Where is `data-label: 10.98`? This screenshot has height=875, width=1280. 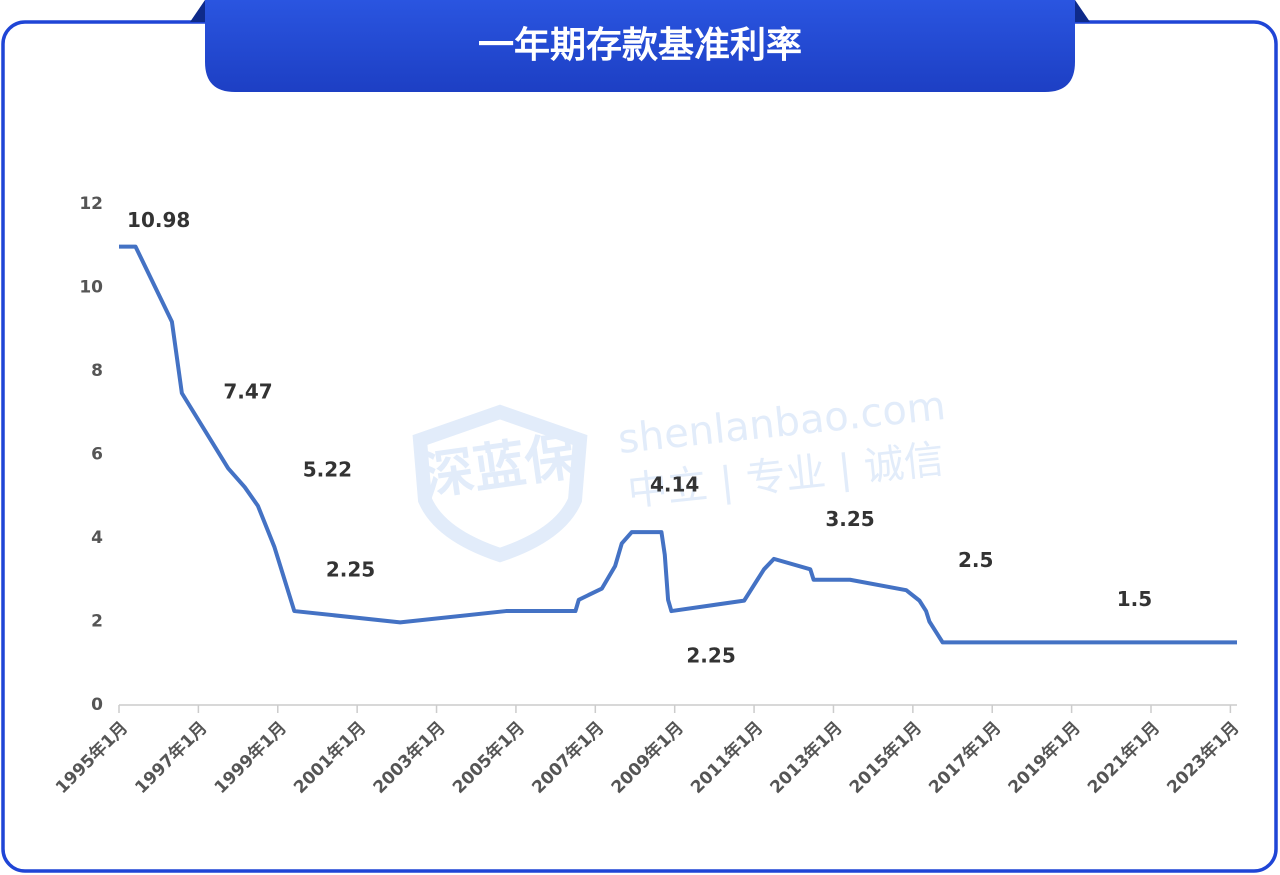
data-label: 10.98 is located at coordinates (158, 220).